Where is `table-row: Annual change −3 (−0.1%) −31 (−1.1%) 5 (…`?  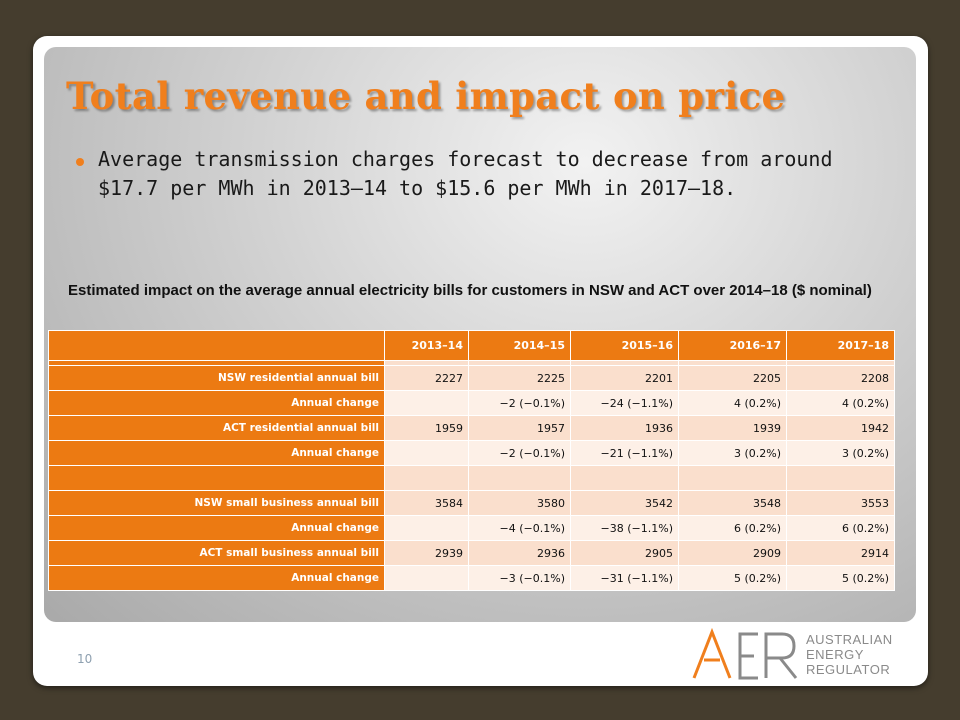 table-row: Annual change −3 (−0.1%) −31 (−1.1%) 5 (… is located at coordinates (471, 578).